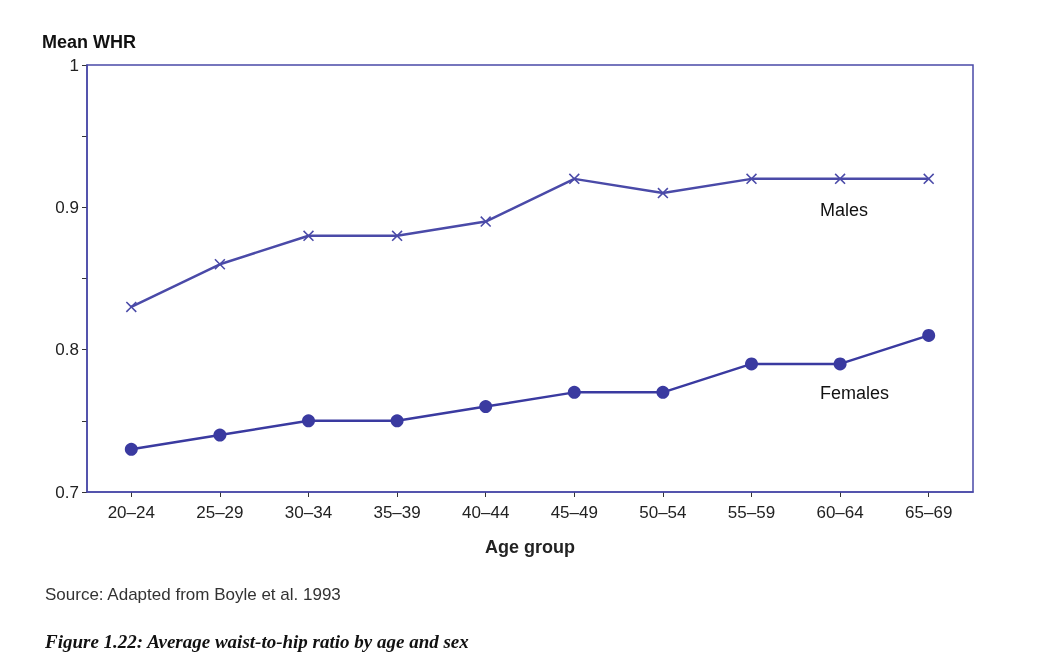 The width and height of the screenshot is (1038, 668). Describe the element at coordinates (751, 512) in the screenshot. I see `x-tick-label: 55–59` at that location.